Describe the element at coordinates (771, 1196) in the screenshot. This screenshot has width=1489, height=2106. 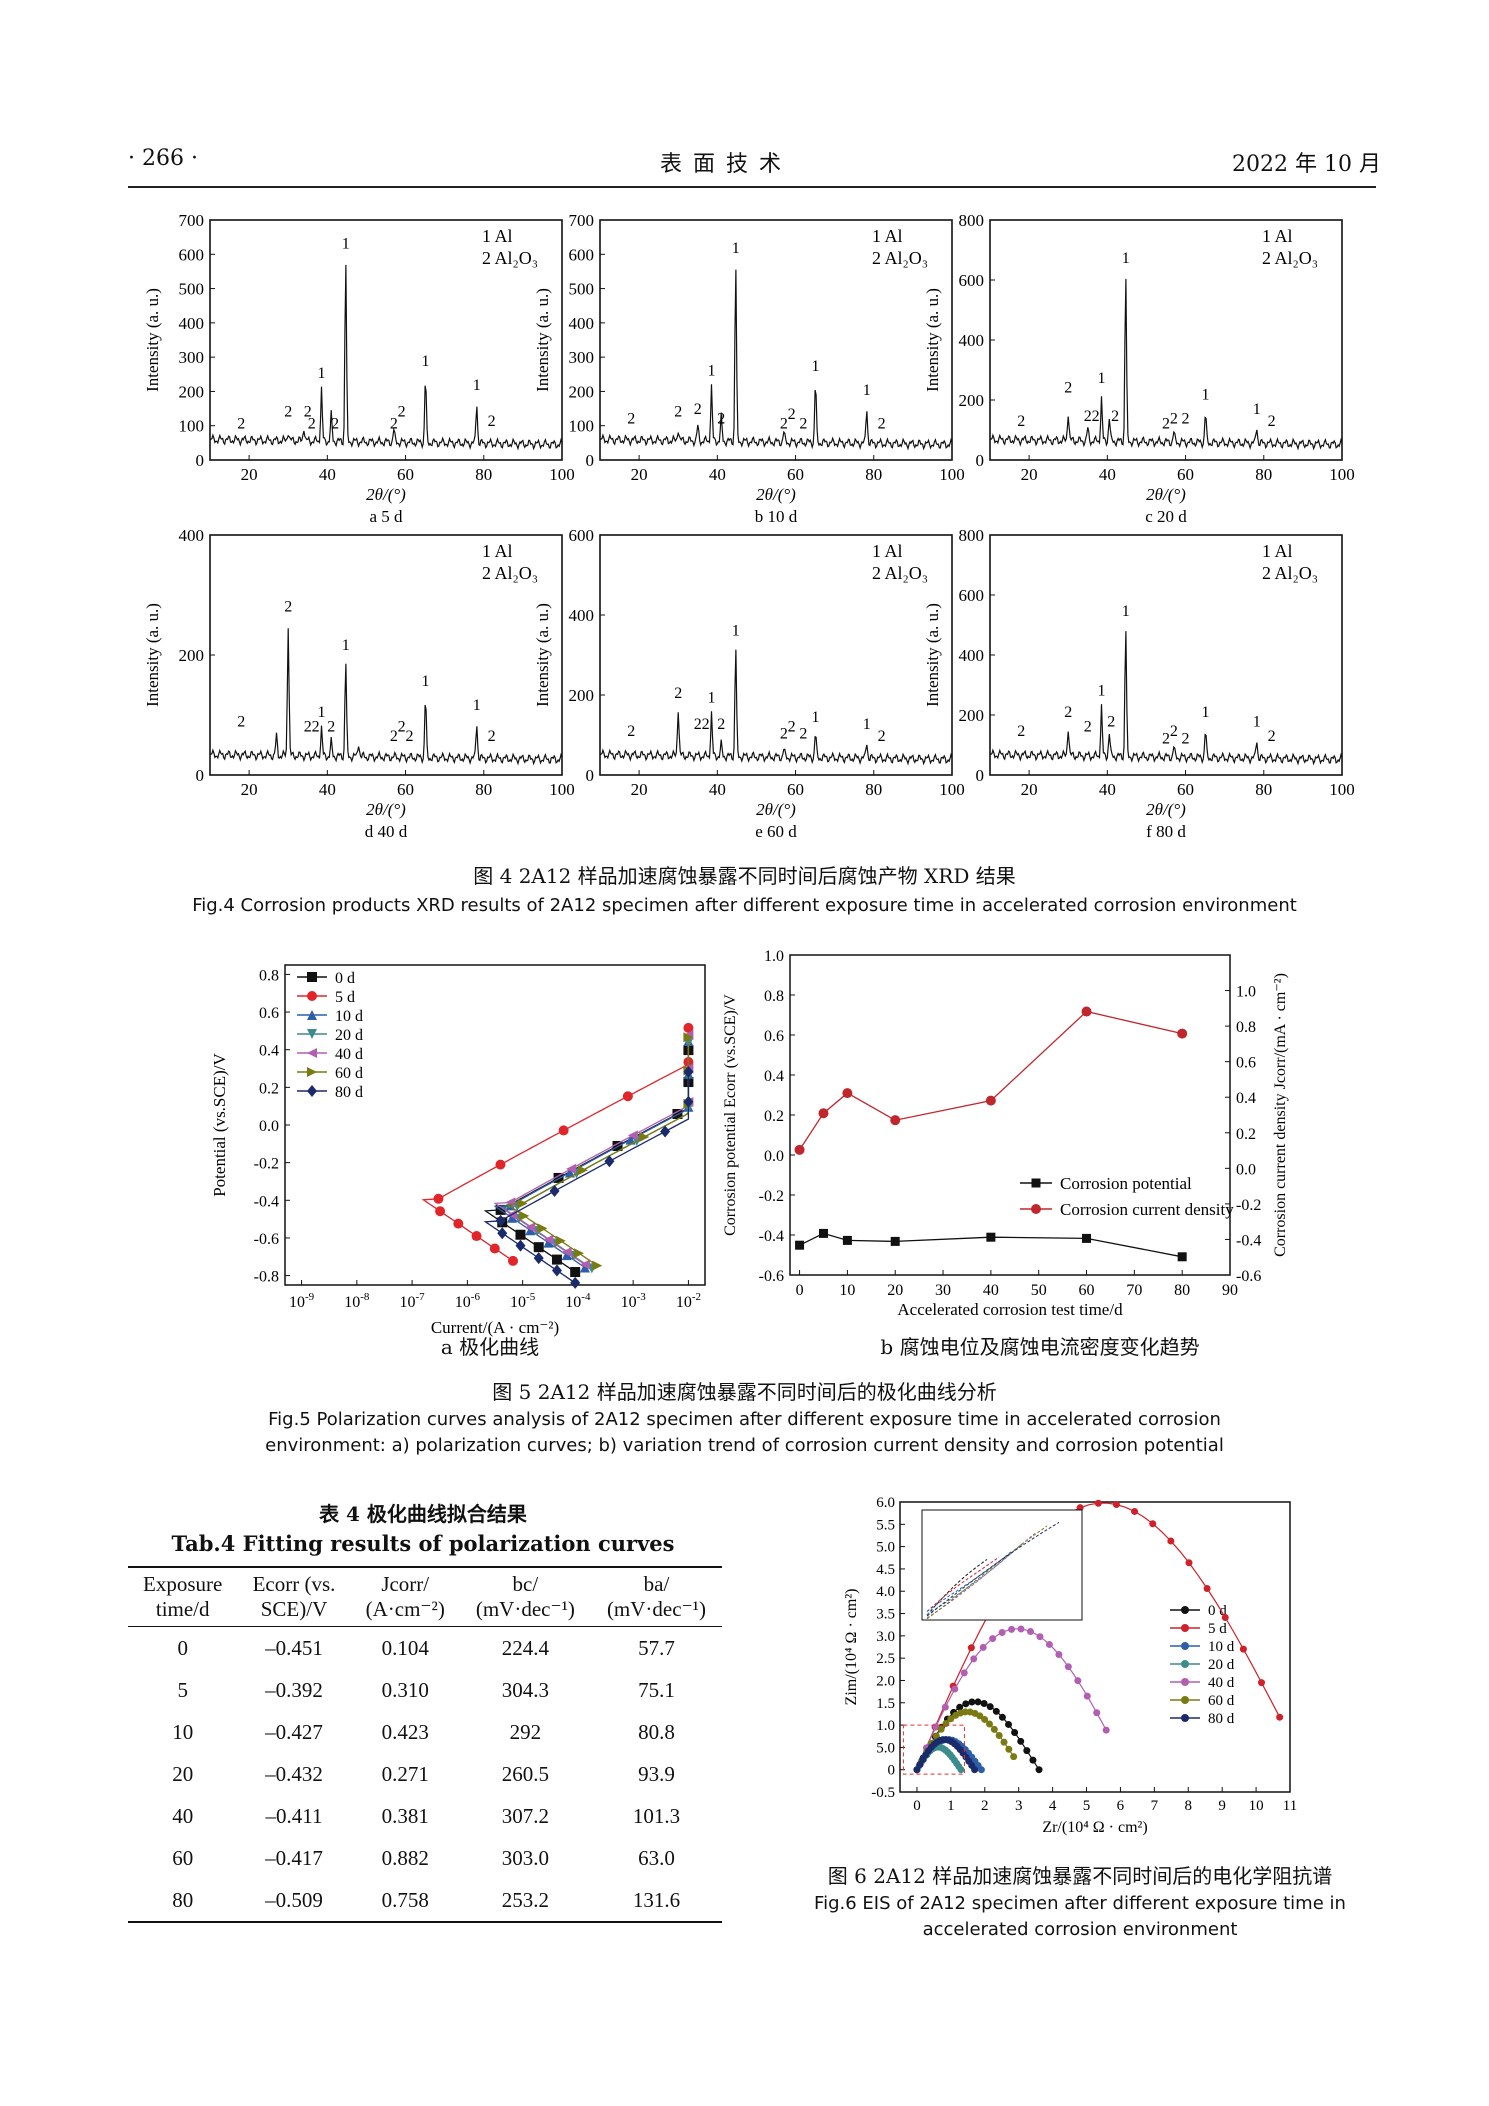
I see `y-tick-label-left: -0.2` at that location.